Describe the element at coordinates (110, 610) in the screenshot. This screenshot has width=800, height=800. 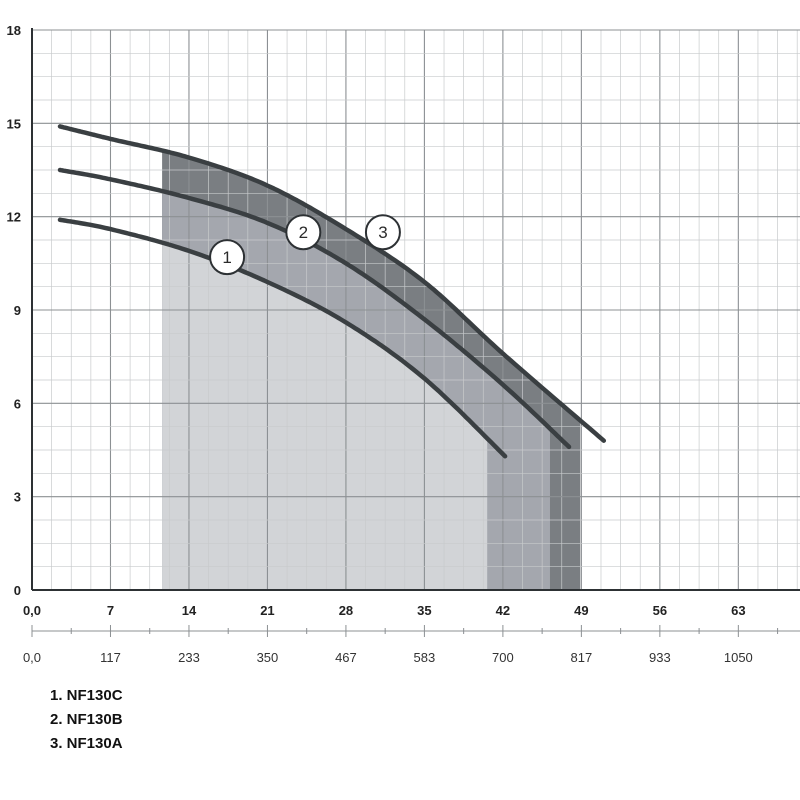
I see `x-tick-label: 7` at that location.